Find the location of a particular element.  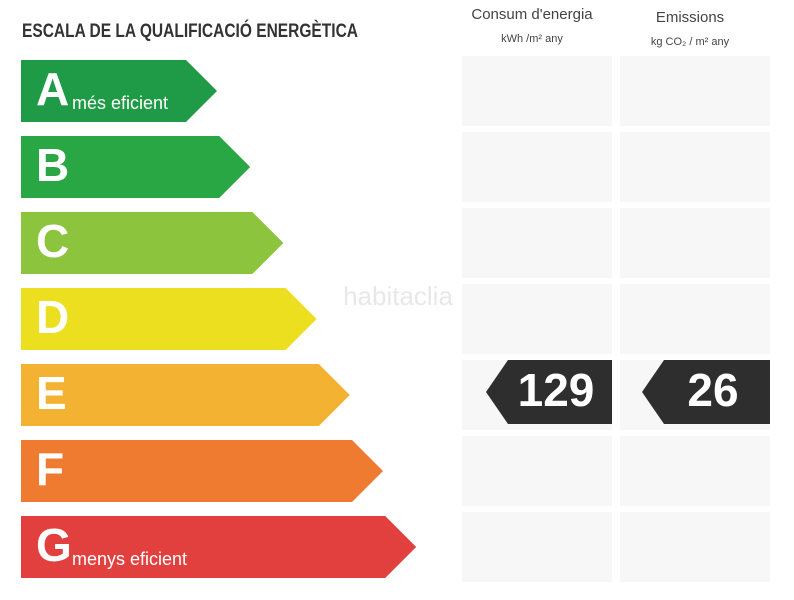

class-letter: B is located at coordinates (52, 165).